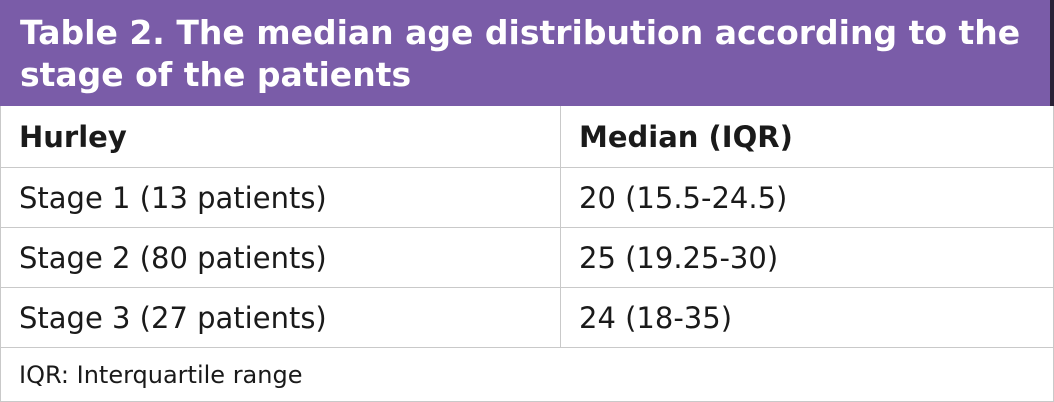 This screenshot has width=1054, height=402. What do you see at coordinates (686, 136) in the screenshot?
I see `header-median-iqr: Median (IQR)` at bounding box center [686, 136].